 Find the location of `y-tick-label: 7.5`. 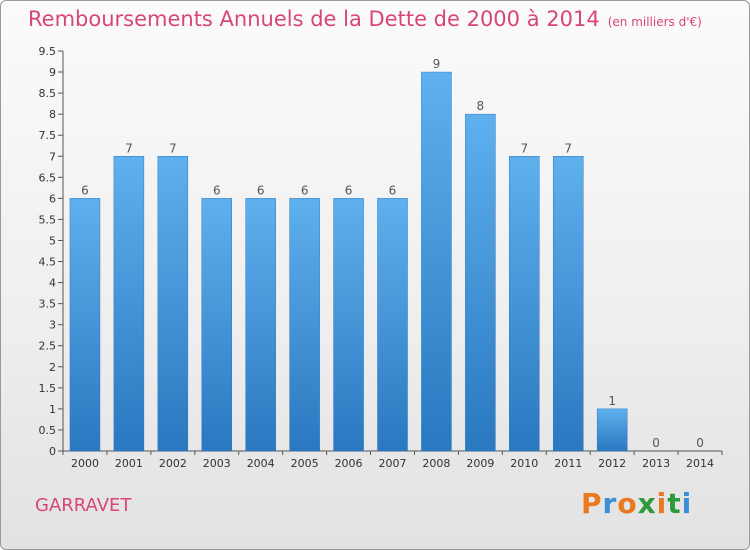

y-tick-label: 7.5 is located at coordinates (48, 135).